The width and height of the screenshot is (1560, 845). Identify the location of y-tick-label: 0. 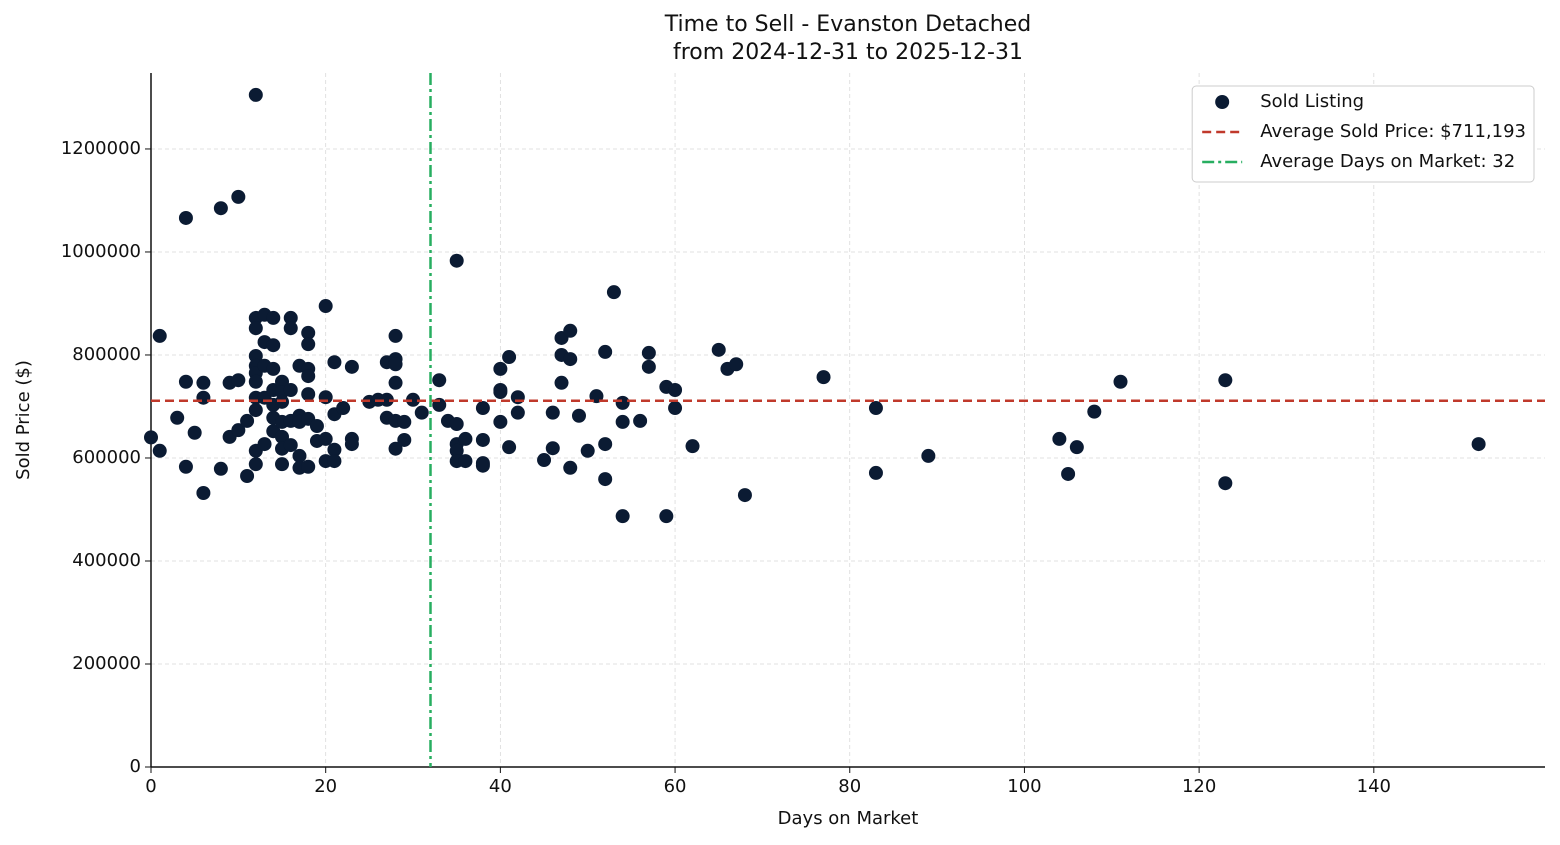
(135, 766).